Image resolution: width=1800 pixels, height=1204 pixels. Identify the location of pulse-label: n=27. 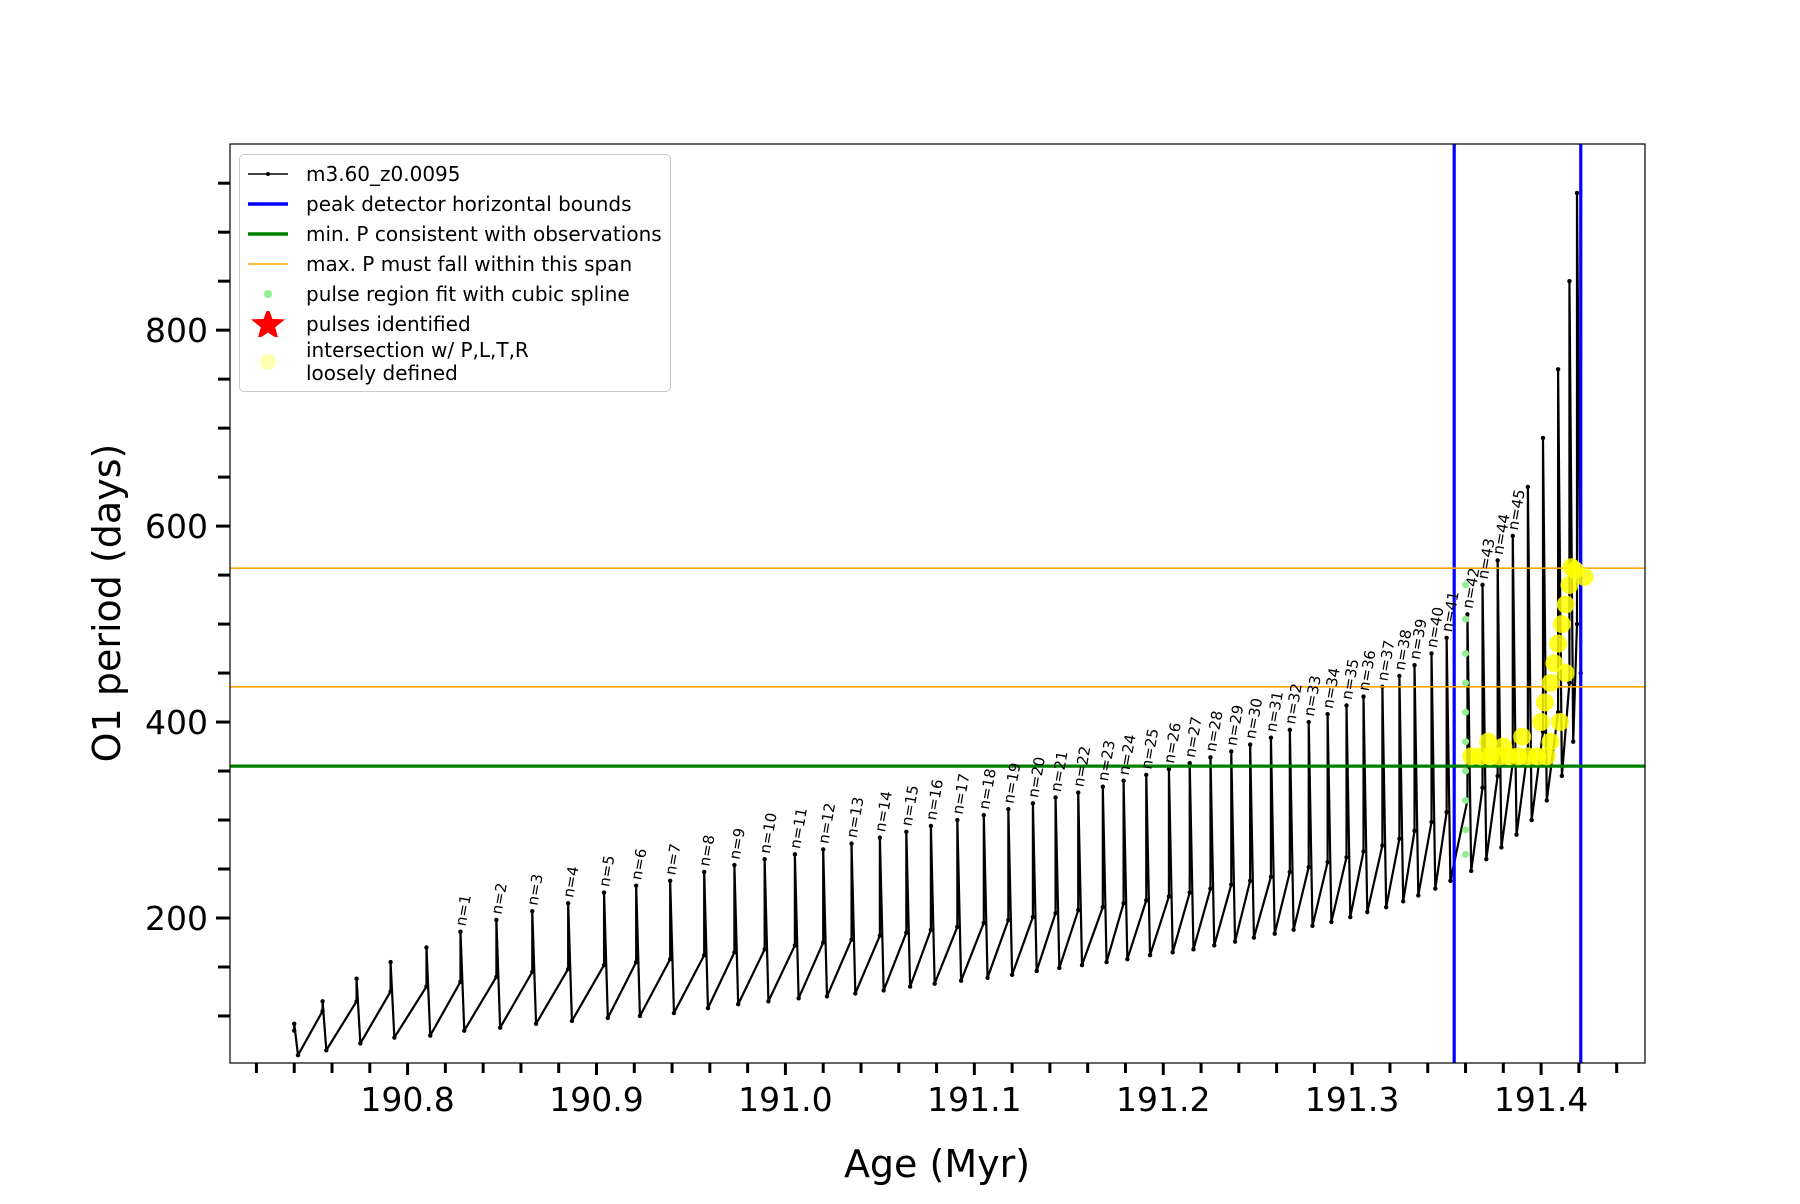
(1193, 737).